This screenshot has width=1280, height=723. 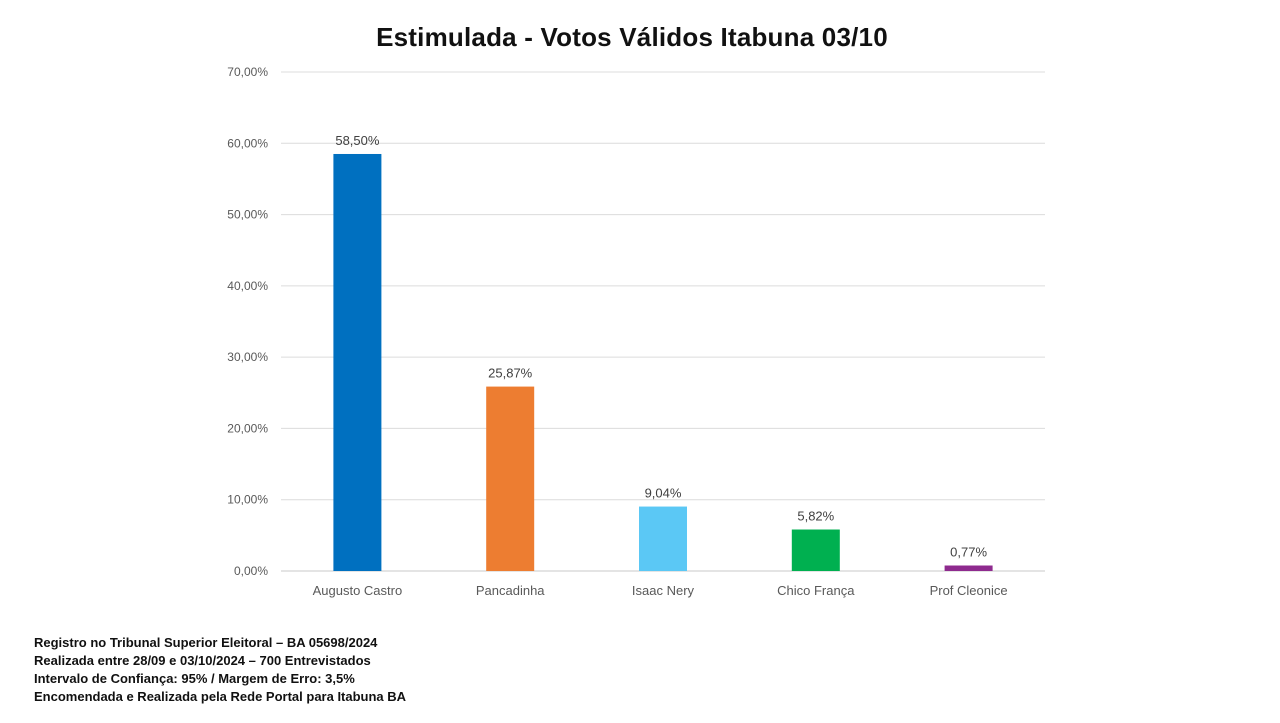 What do you see at coordinates (247, 357) in the screenshot?
I see `y-tick-label: 30,00%` at bounding box center [247, 357].